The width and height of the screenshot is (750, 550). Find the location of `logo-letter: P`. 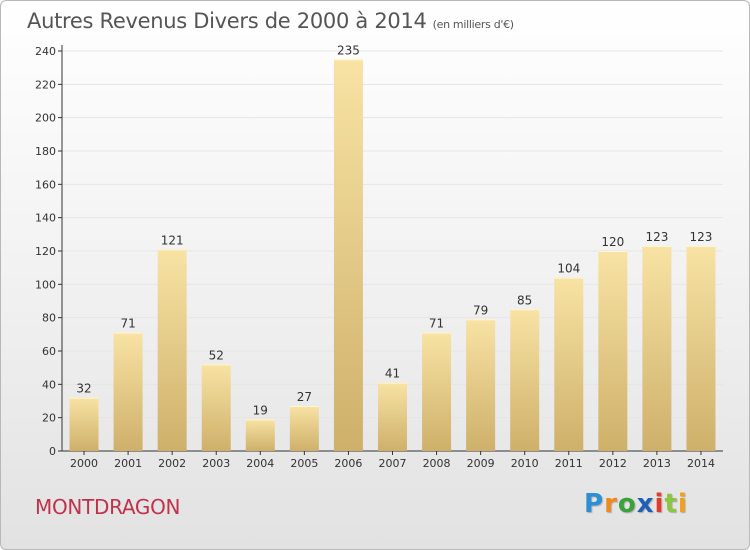

logo-letter: P is located at coordinates (594, 504).